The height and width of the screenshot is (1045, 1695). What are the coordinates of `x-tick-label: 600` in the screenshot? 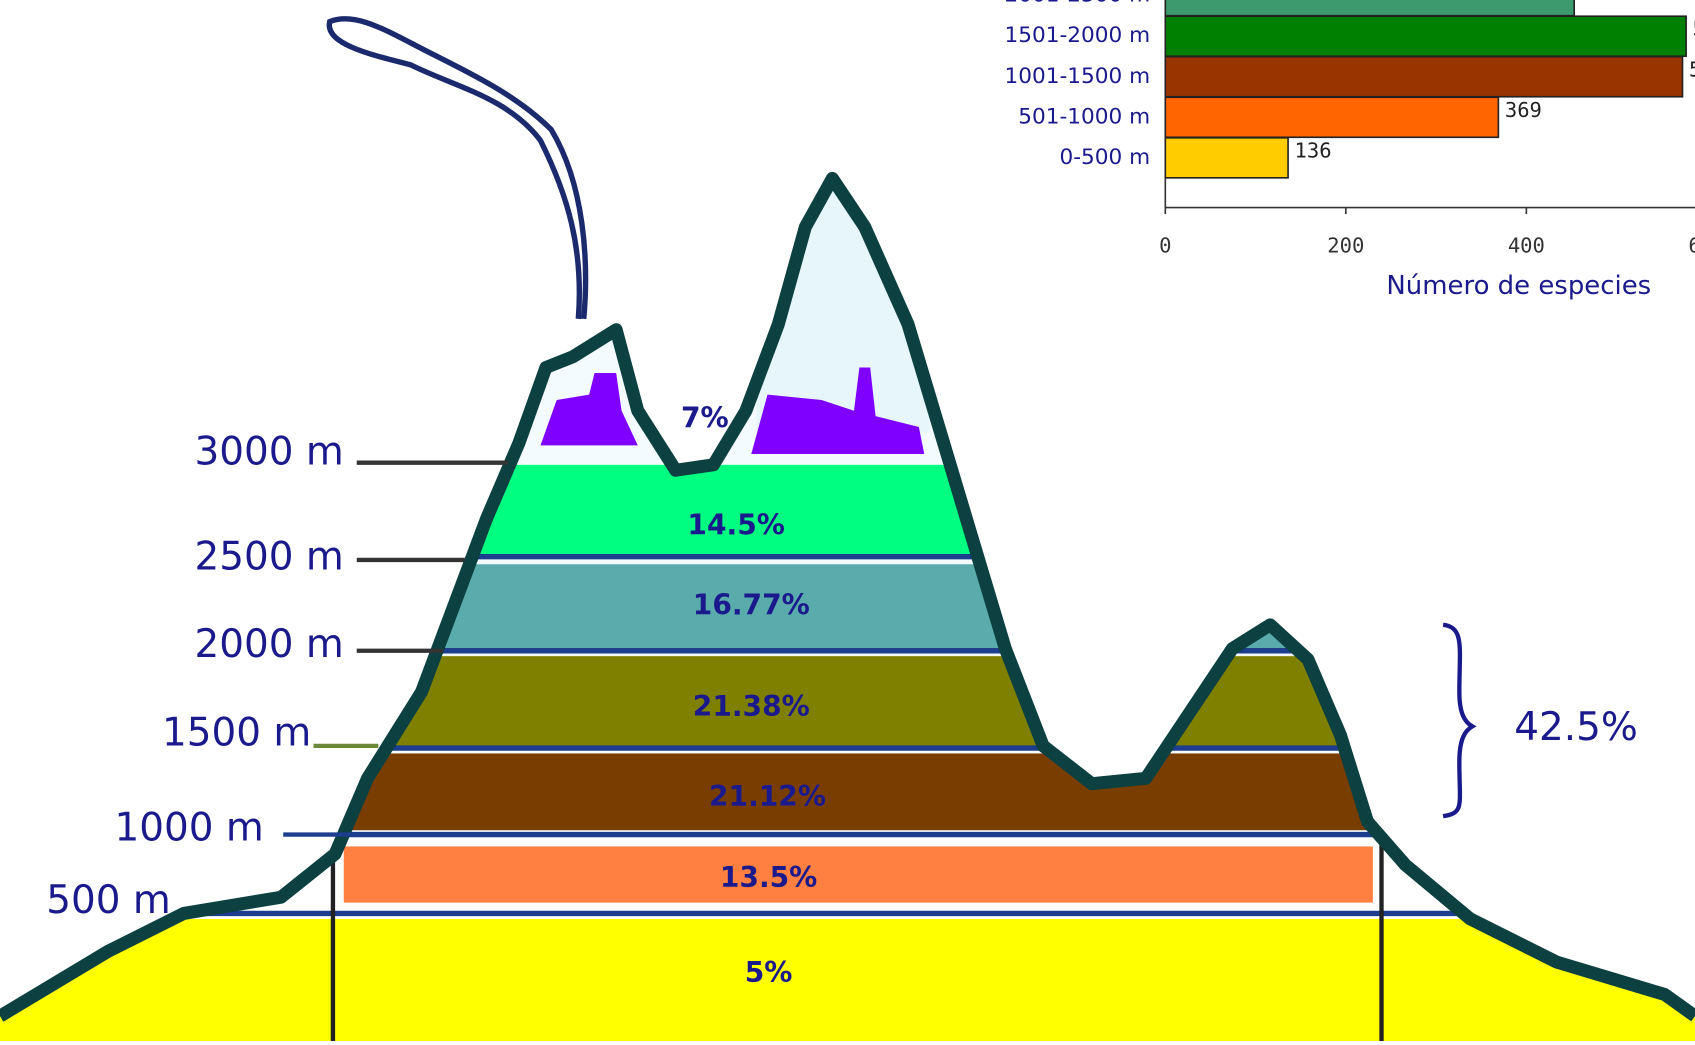 It's located at (1691, 245).